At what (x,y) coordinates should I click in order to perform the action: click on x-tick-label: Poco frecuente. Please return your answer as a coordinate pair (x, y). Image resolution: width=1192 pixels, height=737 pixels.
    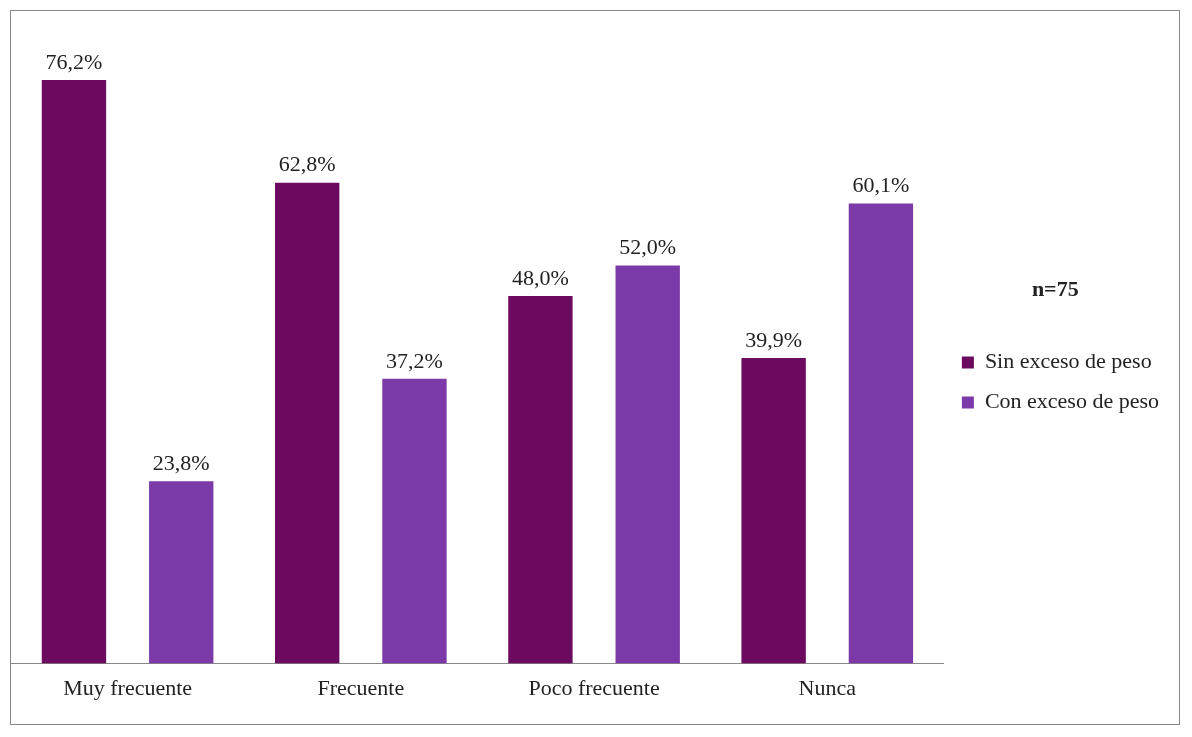
    Looking at the image, I should click on (594, 687).